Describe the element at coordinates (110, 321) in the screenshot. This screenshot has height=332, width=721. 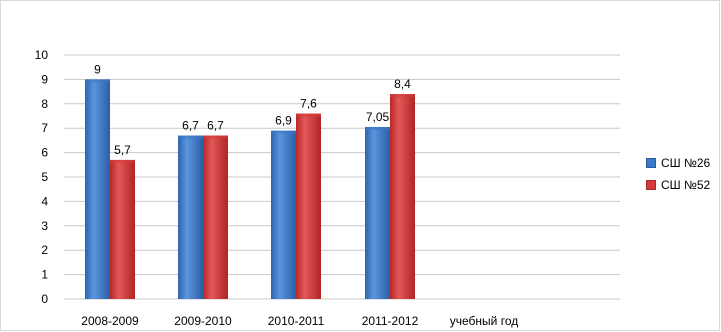
I see `x-tick-label: 2008-2009` at that location.